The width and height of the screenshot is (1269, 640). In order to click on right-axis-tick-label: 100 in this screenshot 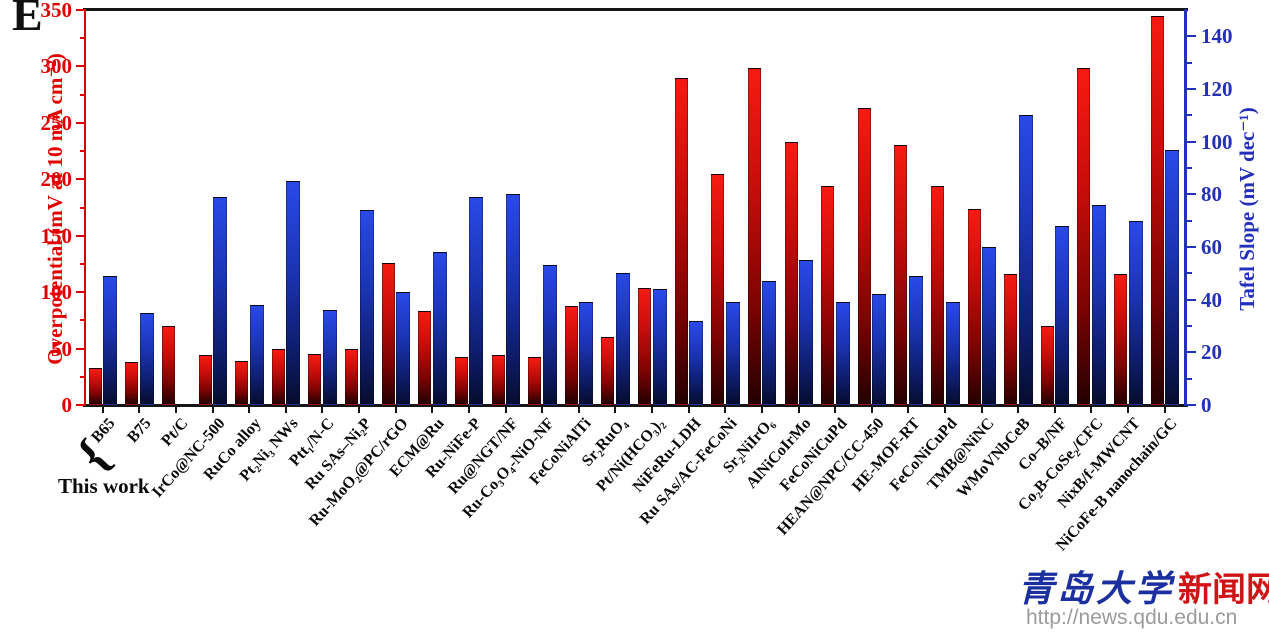, I will do `click(1217, 141)`.